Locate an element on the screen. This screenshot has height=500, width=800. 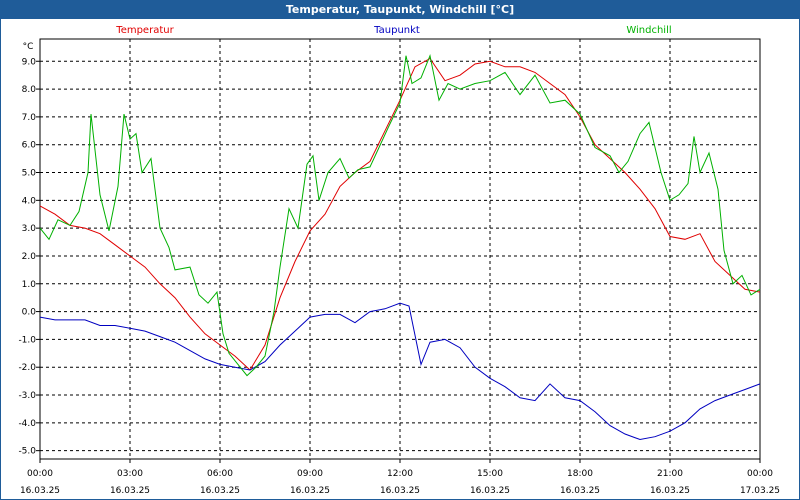
legend-taupunkt: Taupunkt is located at coordinates (396, 30).